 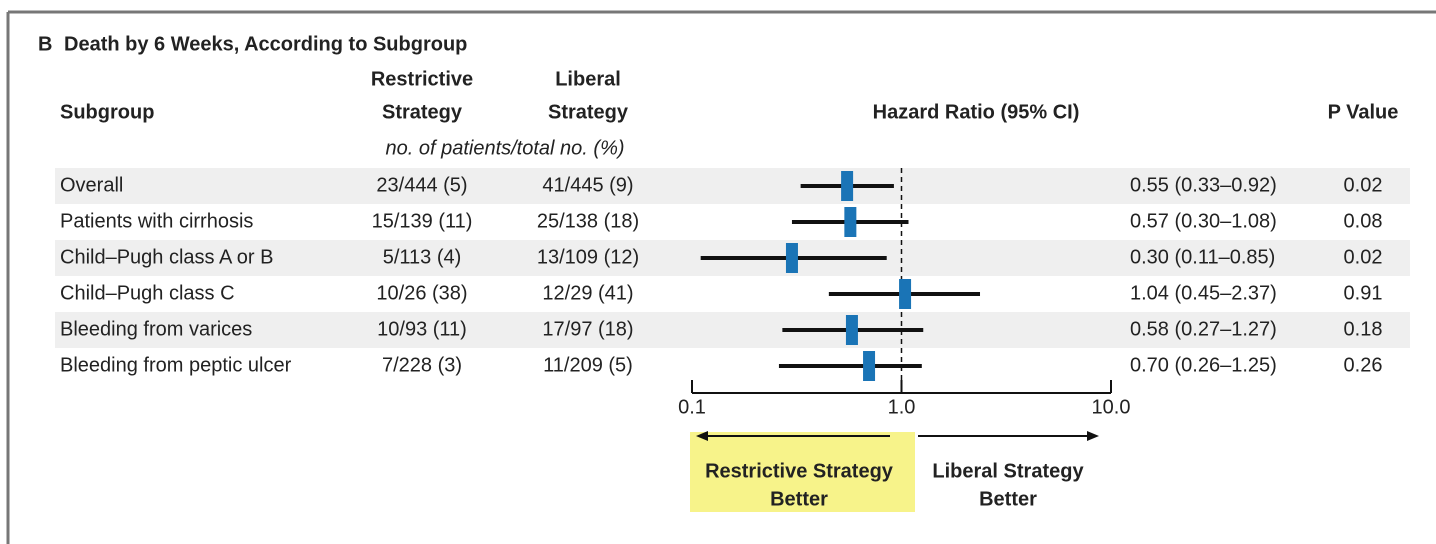 I want to click on hazard-label: 0.55 (0.33–0.92), so click(x=1203, y=185).